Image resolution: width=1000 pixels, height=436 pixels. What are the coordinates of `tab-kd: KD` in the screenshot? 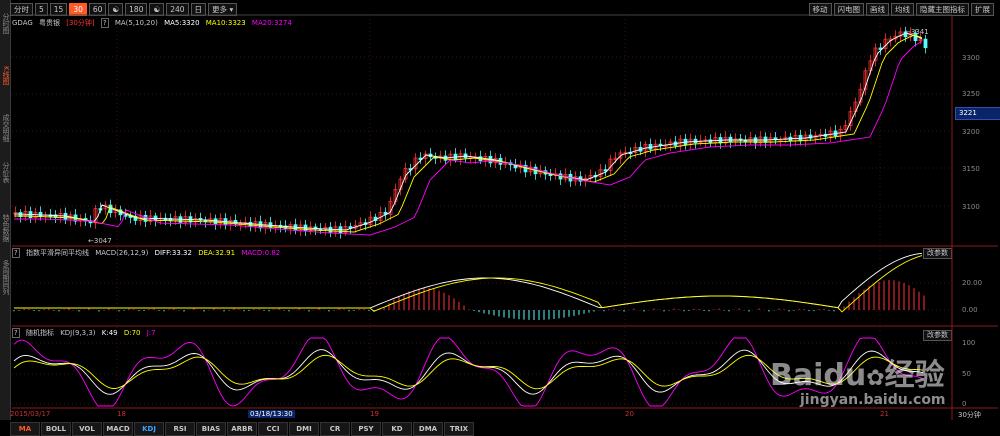 It's located at (397, 429).